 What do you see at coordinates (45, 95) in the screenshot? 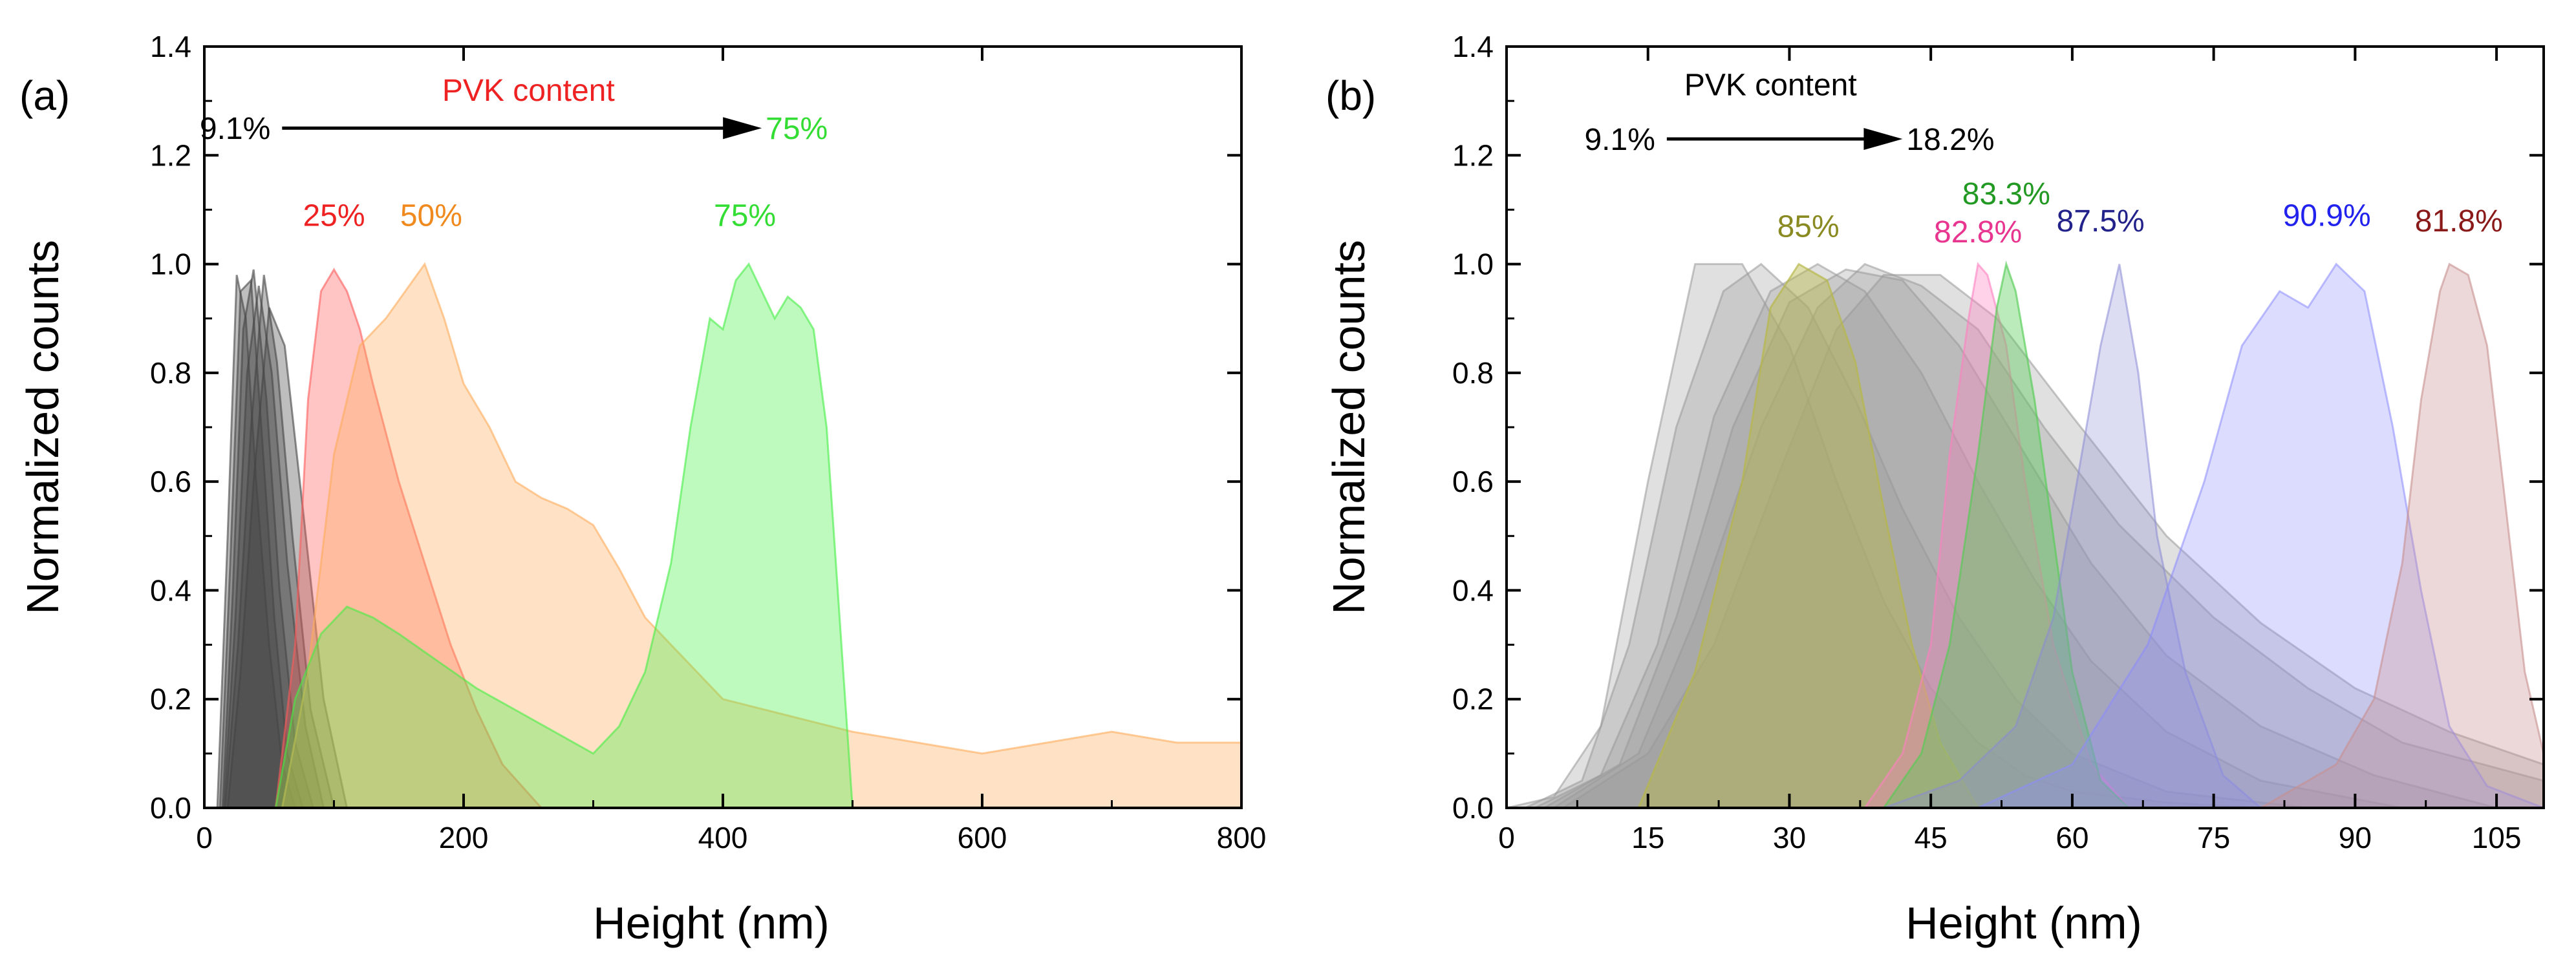
I see `panel-label: (a)` at bounding box center [45, 95].